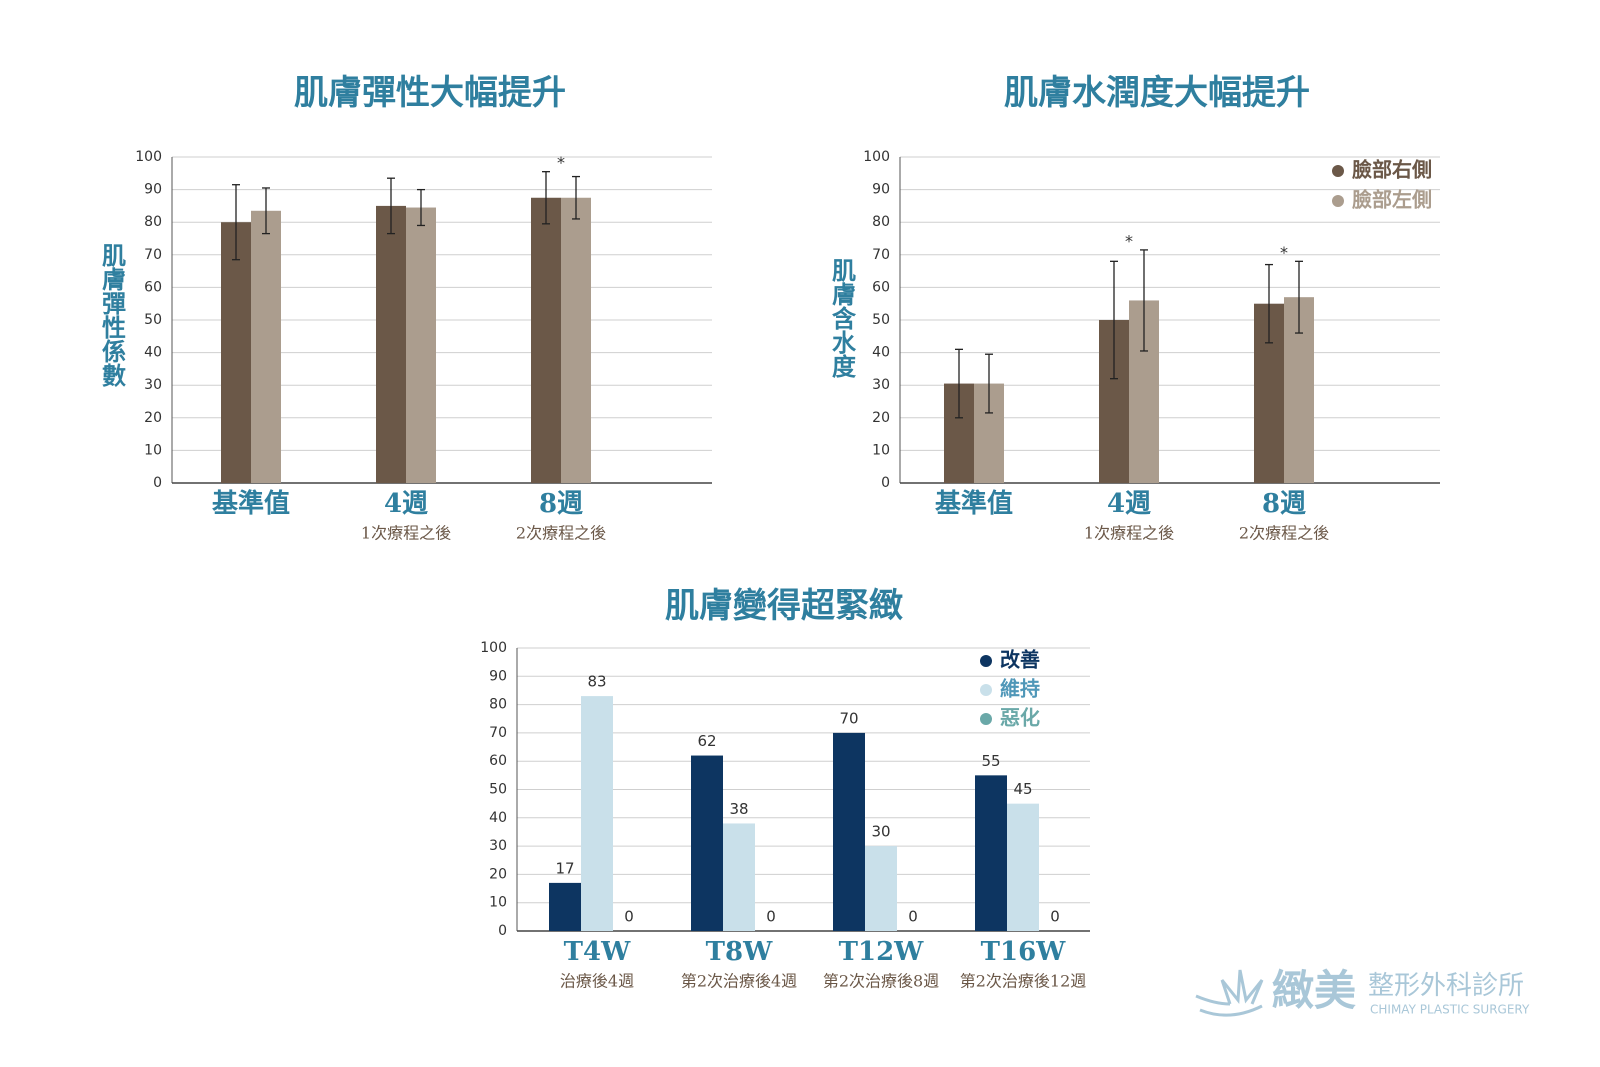  Describe the element at coordinates (1023, 981) in the screenshot. I see `x-tick-sublabel: 第2次治療後12週` at that location.